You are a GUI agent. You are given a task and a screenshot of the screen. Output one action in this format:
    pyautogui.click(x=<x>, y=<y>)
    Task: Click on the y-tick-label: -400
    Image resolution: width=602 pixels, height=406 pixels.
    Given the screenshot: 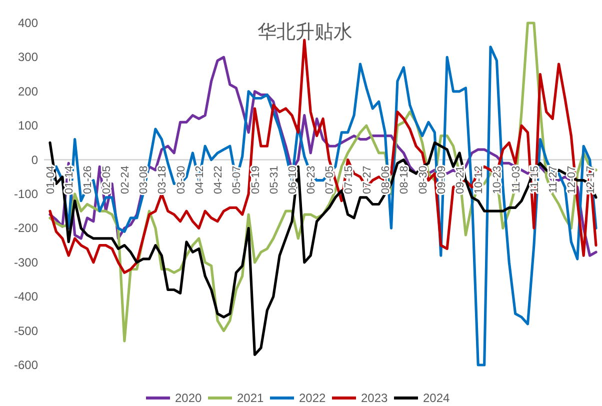 What is the action you would take?
    pyautogui.click(x=26, y=297)
    